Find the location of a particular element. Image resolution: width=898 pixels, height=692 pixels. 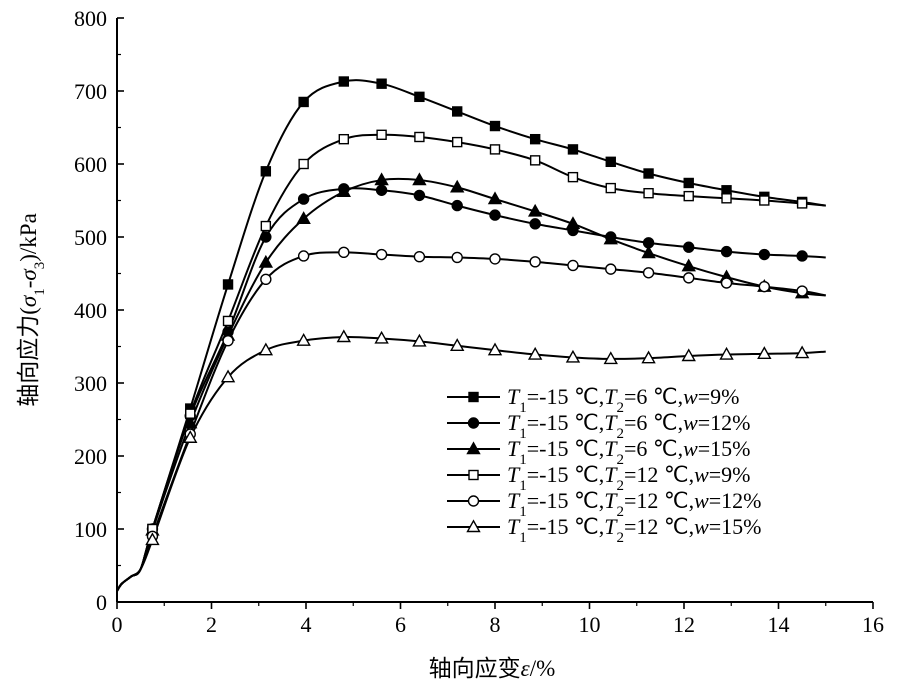

legend-label: T1=-15 ℃,T2=12 ℃,w=15% is located at coordinates (634, 530).